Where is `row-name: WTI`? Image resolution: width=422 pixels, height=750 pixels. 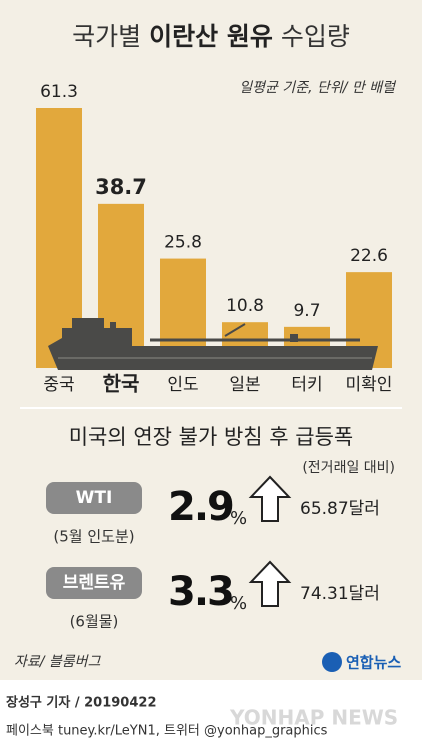 row-name: WTI is located at coordinates (94, 498).